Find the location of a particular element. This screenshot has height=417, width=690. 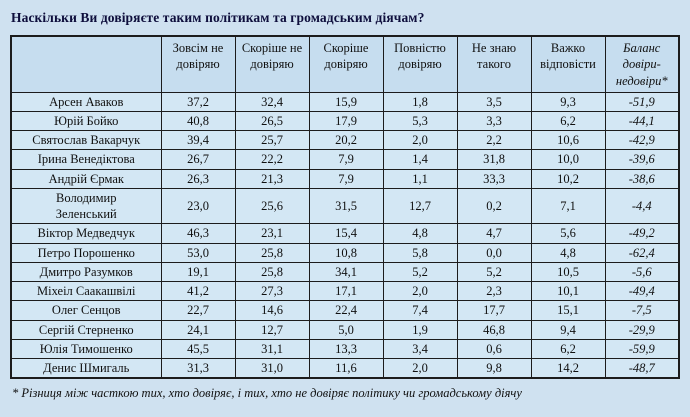

value-cell: 10,1 is located at coordinates (568, 291).